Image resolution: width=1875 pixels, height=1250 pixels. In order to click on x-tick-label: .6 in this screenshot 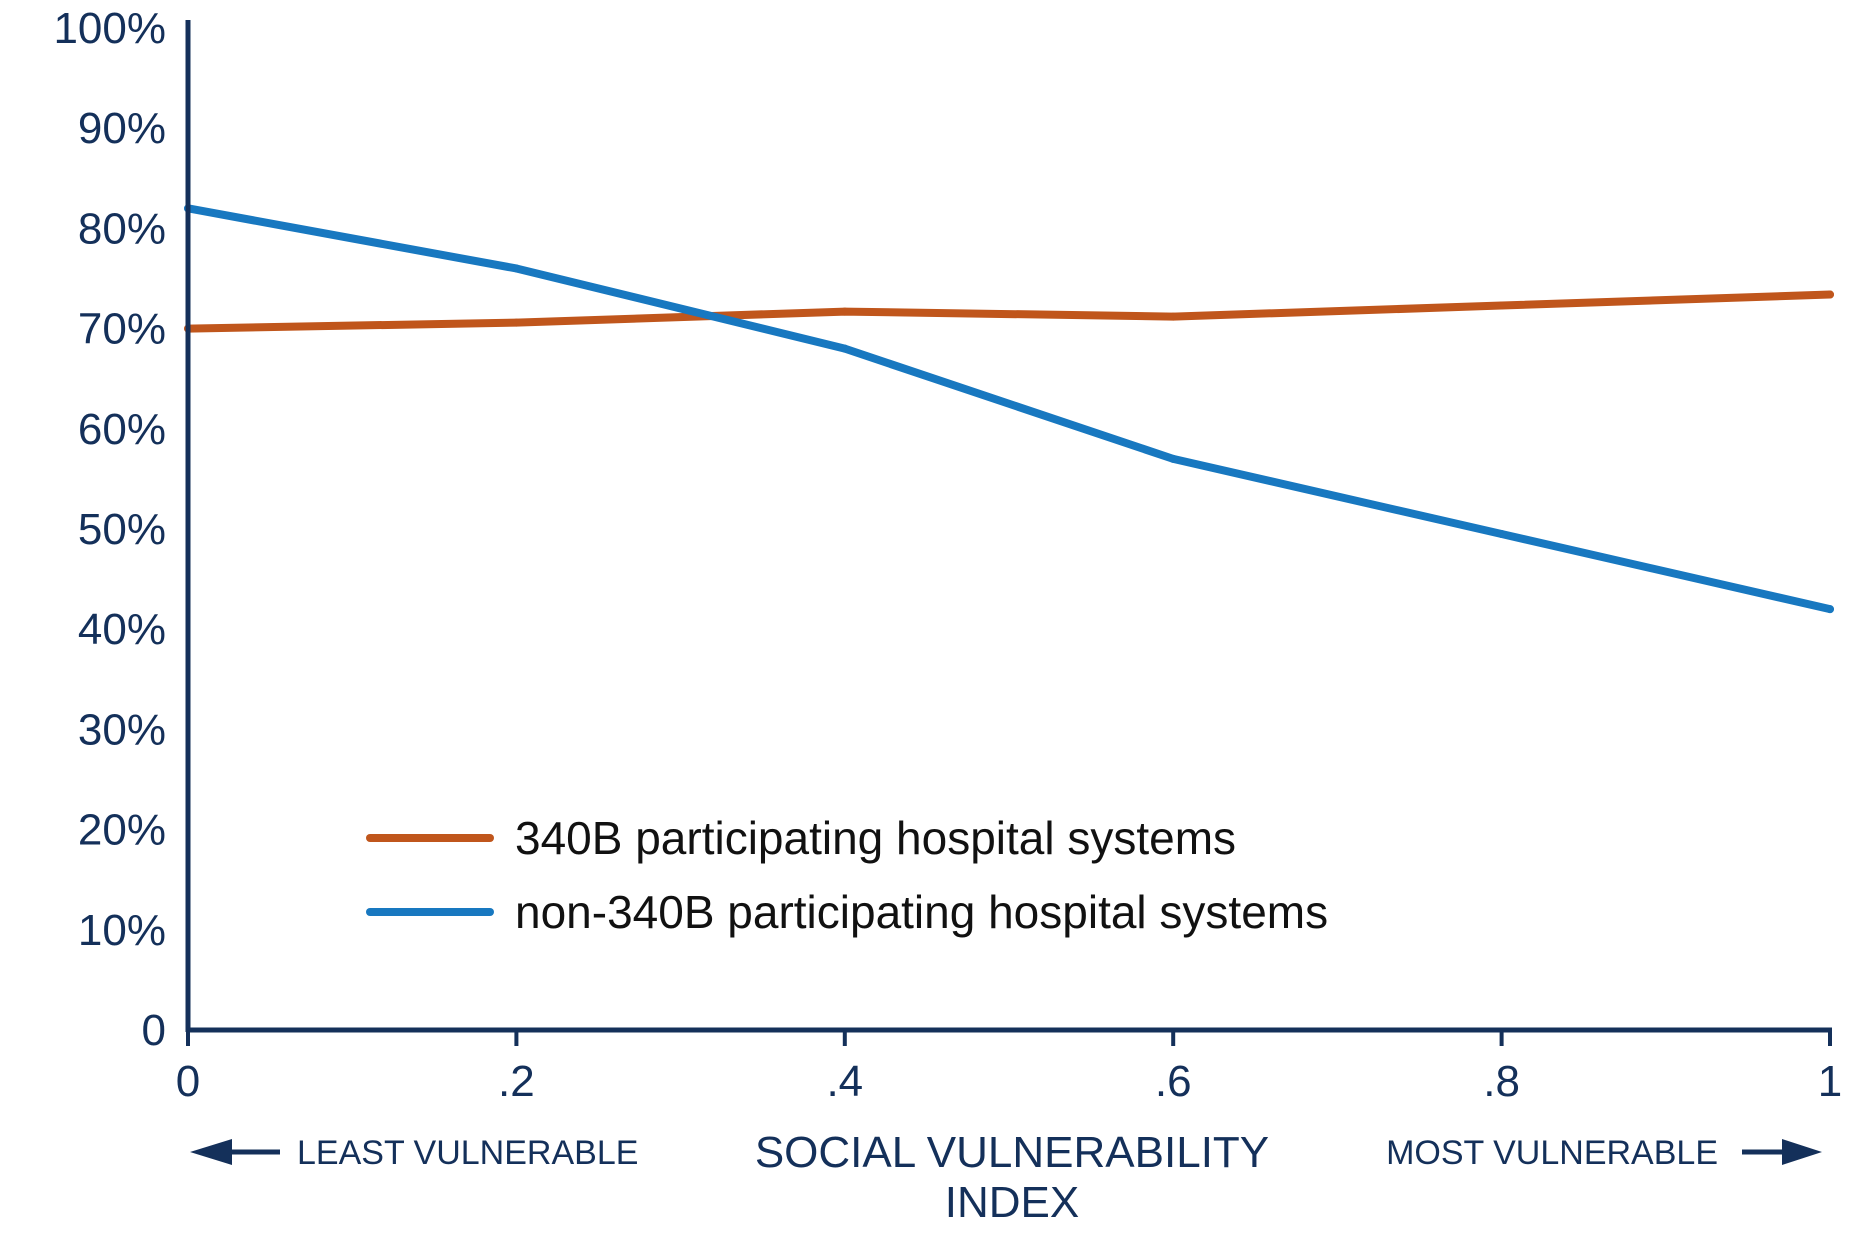, I will do `click(1173, 1081)`.